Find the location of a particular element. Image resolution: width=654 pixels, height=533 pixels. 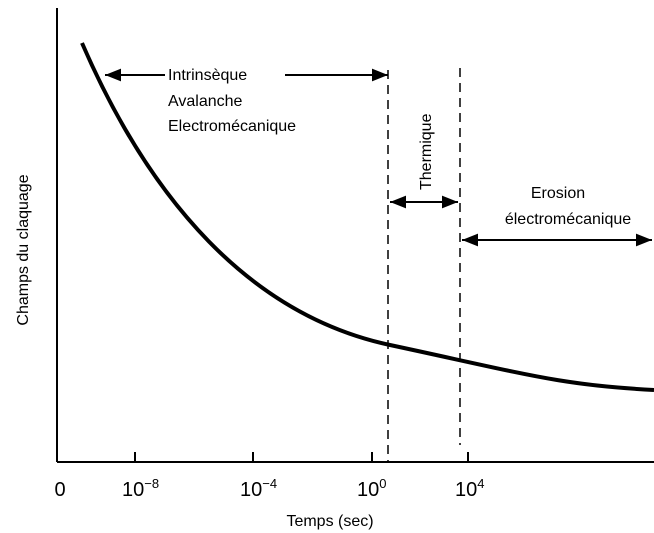

x-tick-label: 10⁻⁴ is located at coordinates (258, 488).